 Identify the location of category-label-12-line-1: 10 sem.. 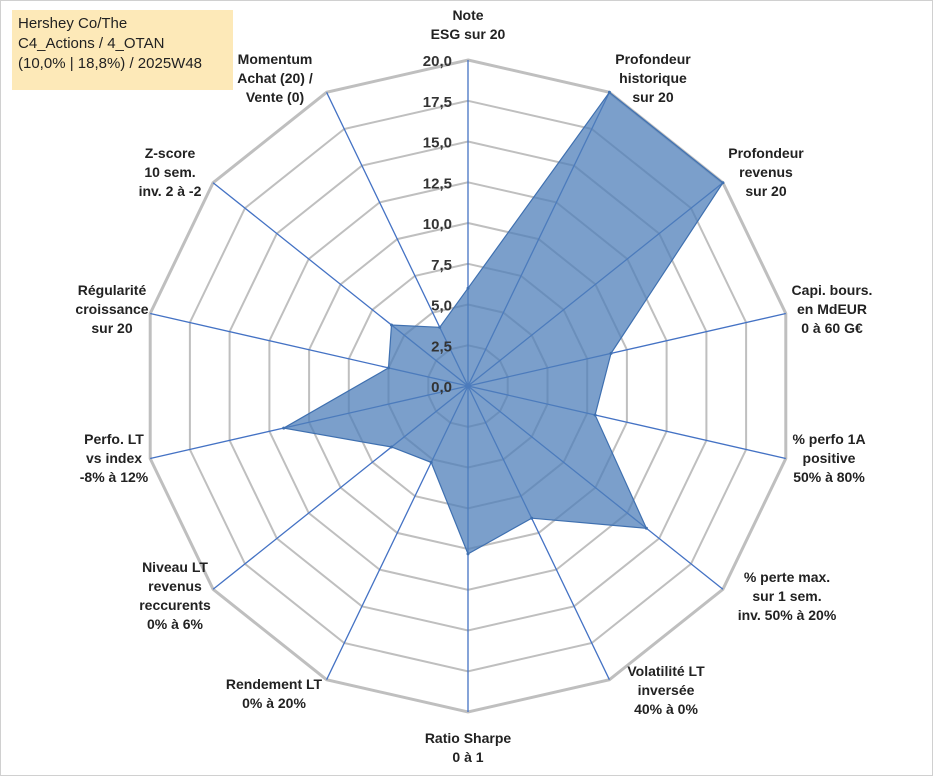
(169, 172).